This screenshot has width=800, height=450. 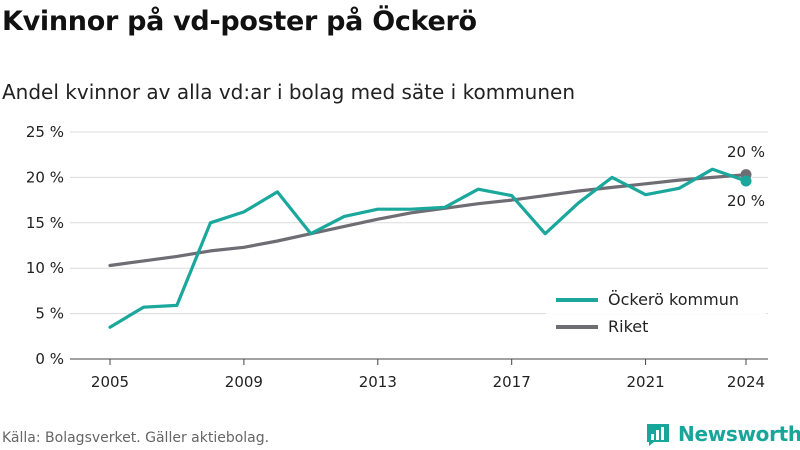 What do you see at coordinates (512, 382) in the screenshot?
I see `x-tick-label: 2017` at bounding box center [512, 382].